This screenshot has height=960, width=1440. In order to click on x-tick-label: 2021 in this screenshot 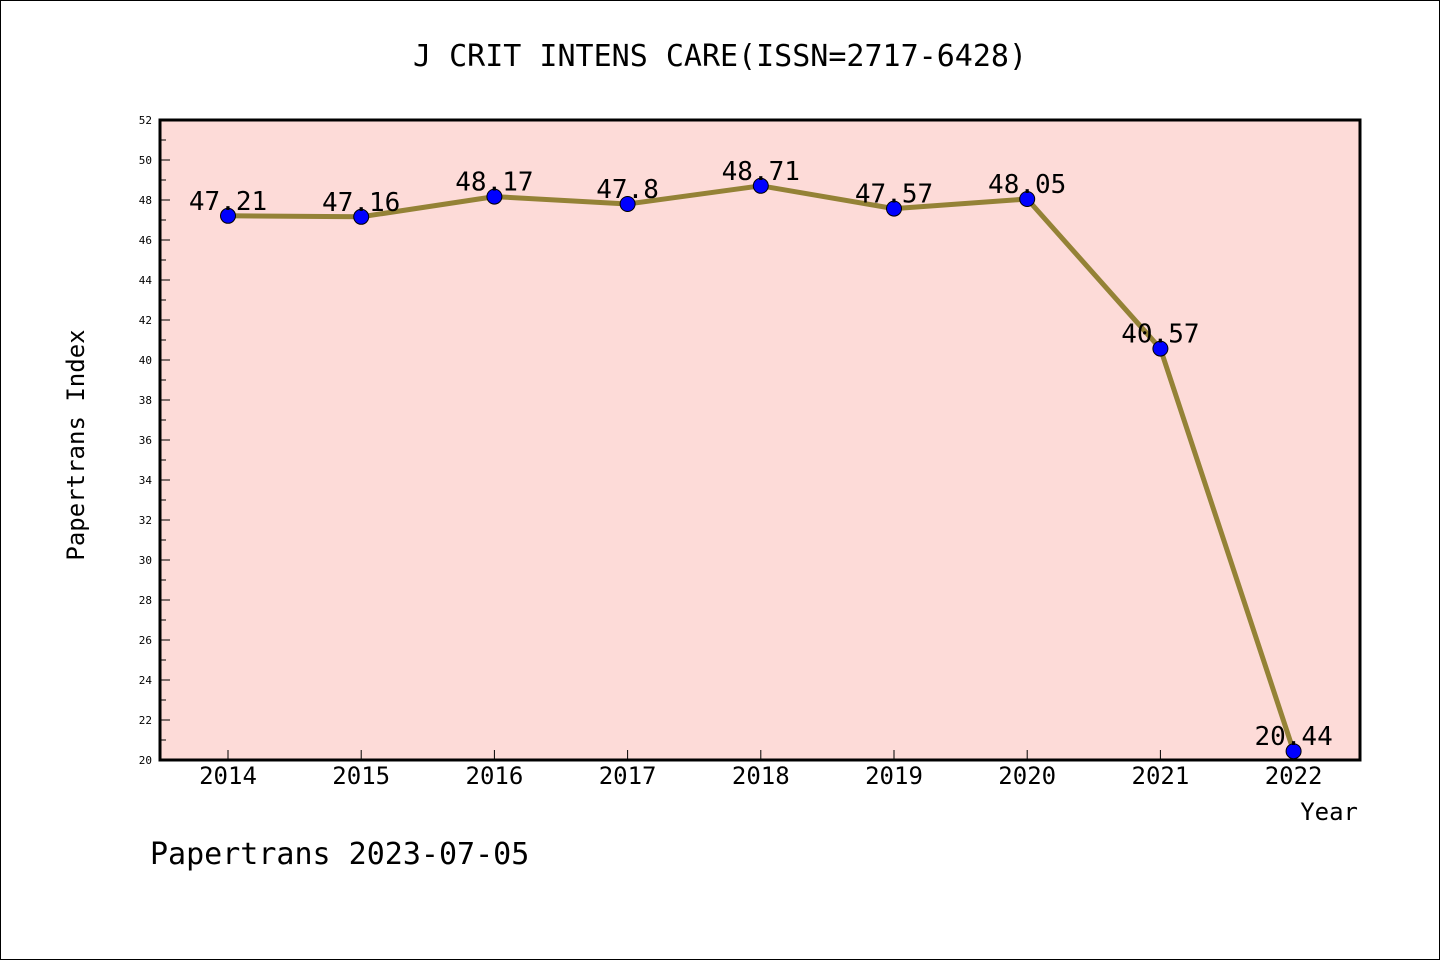, I will do `click(1161, 776)`.